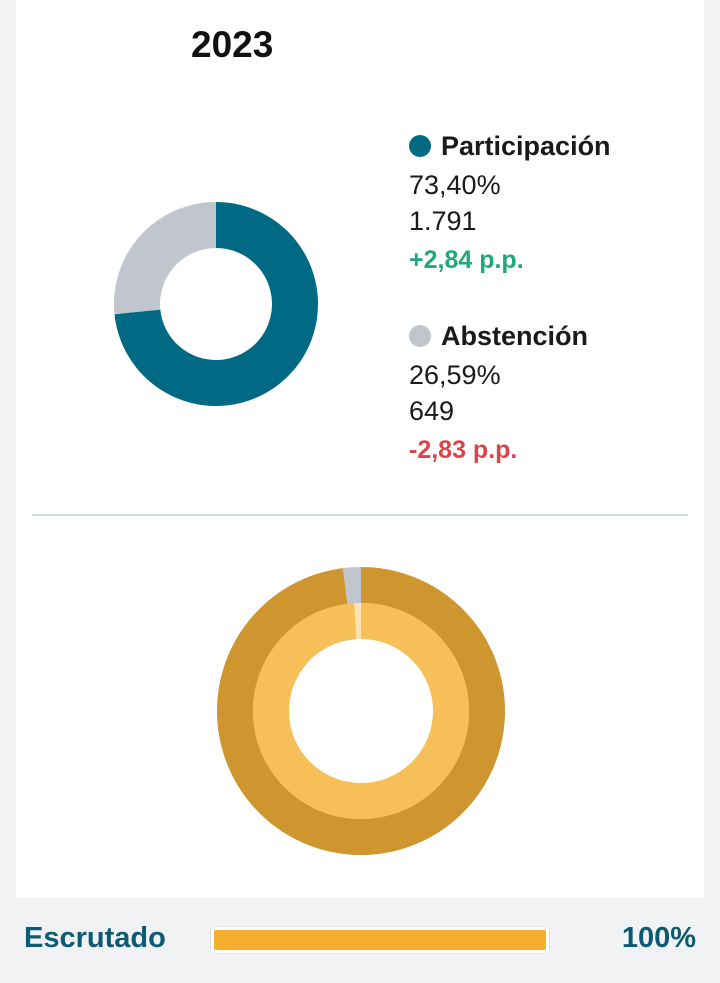 This screenshot has width=720, height=983. I want to click on section-divider, so click(360, 515).